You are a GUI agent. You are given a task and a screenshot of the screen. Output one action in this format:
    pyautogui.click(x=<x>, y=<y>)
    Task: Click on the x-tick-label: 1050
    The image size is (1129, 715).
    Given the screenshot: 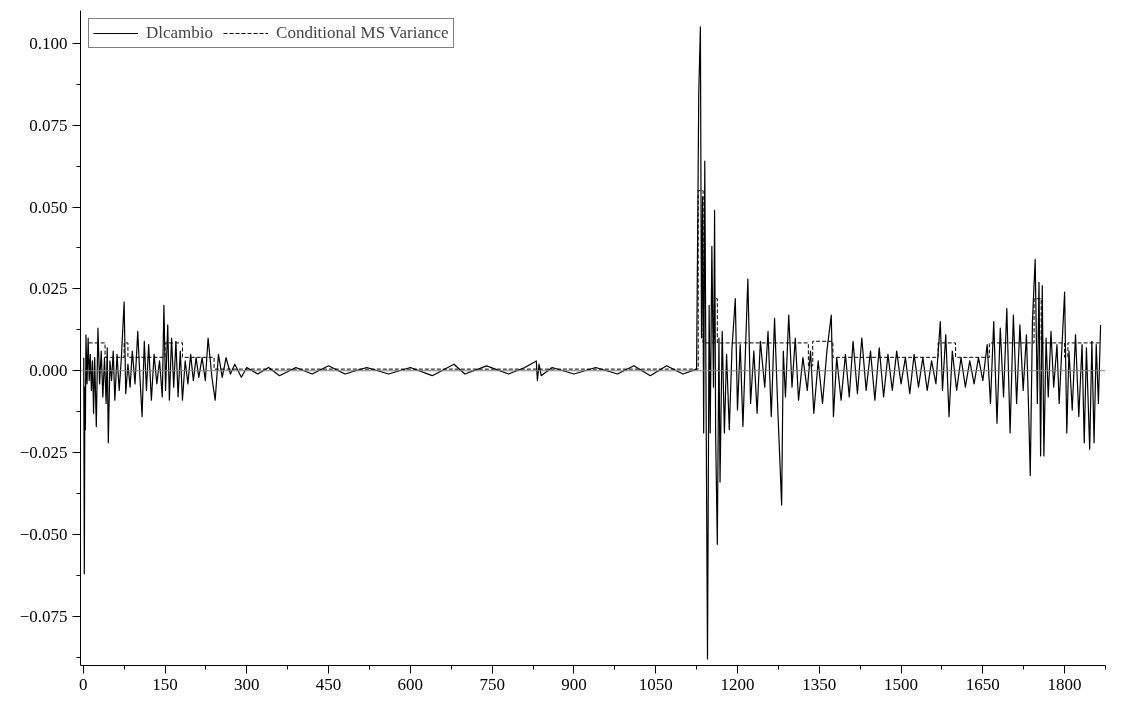 What is the action you would take?
    pyautogui.click(x=655, y=684)
    